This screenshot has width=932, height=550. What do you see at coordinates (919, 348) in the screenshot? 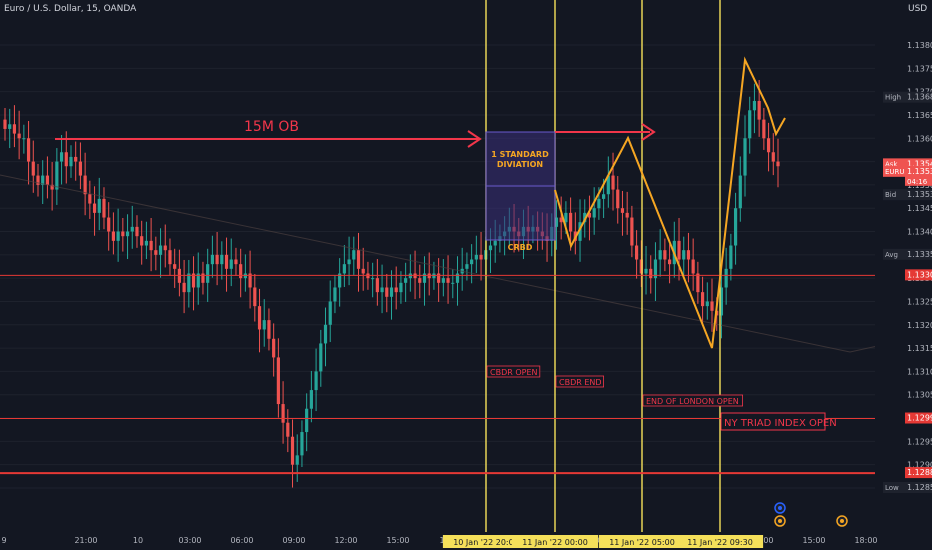
I see `y-tick-label: 1.13150` at bounding box center [919, 348].